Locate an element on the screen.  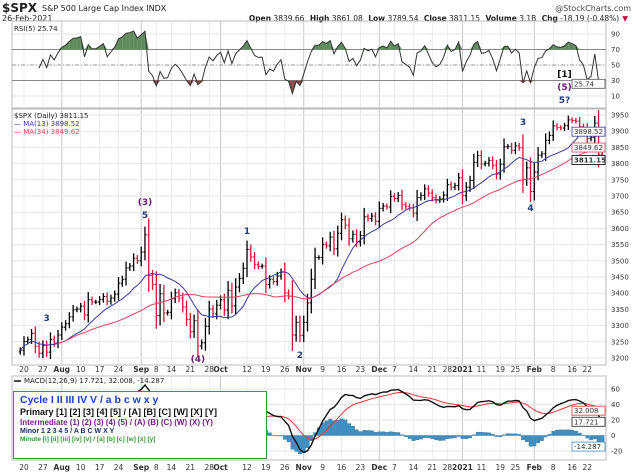
ma34-legend: — MA(34) 3849.62 is located at coordinates (47, 132).